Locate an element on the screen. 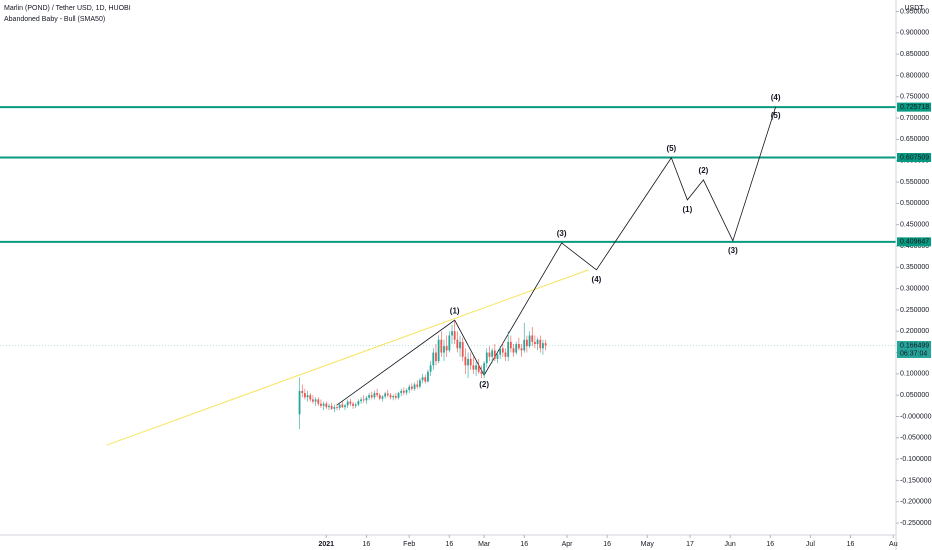  level-label: 0.607509 is located at coordinates (914, 157).